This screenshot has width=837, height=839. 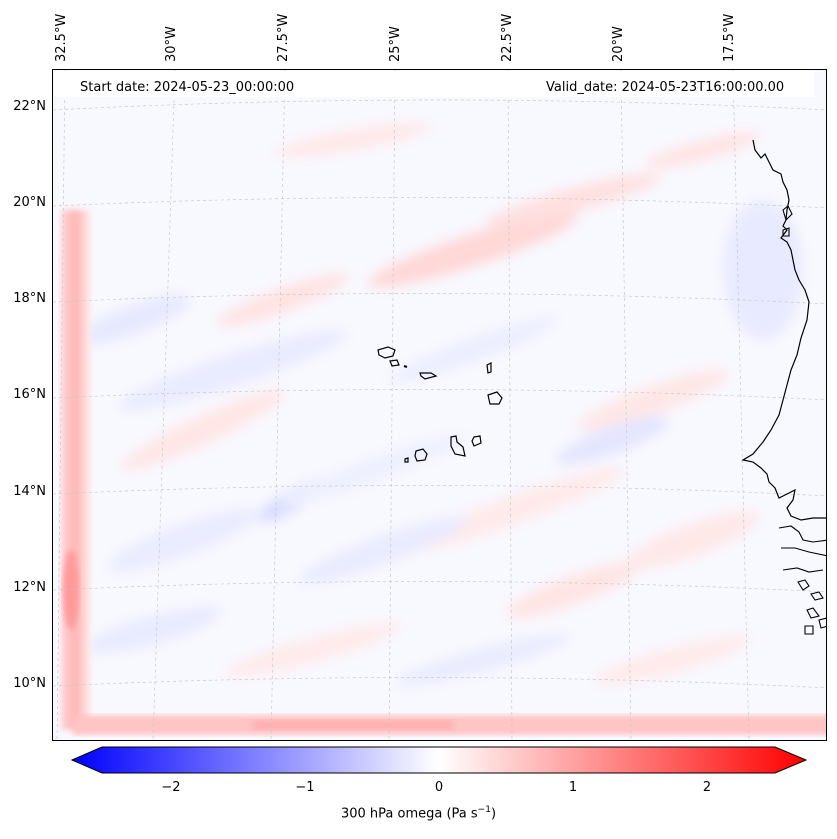 I want to click on lat-label-12n: 12°N, so click(x=29, y=587).